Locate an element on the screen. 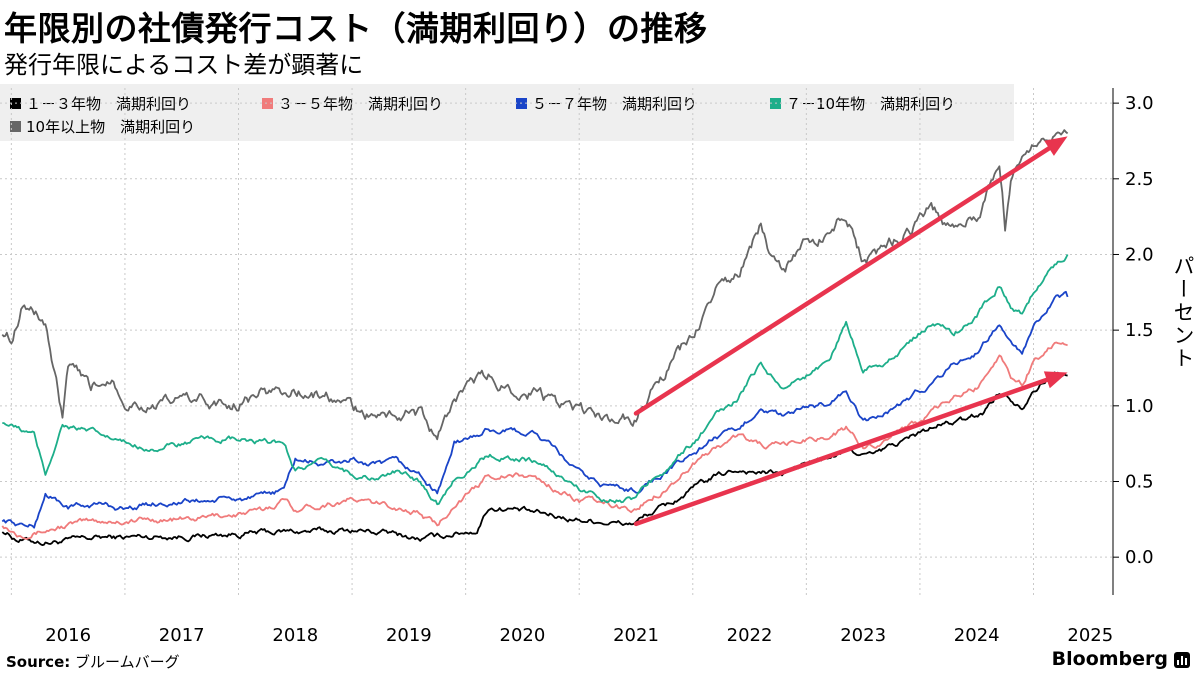 This screenshot has width=1200, height=675. source-text: ブルームバーグ is located at coordinates (127, 662).